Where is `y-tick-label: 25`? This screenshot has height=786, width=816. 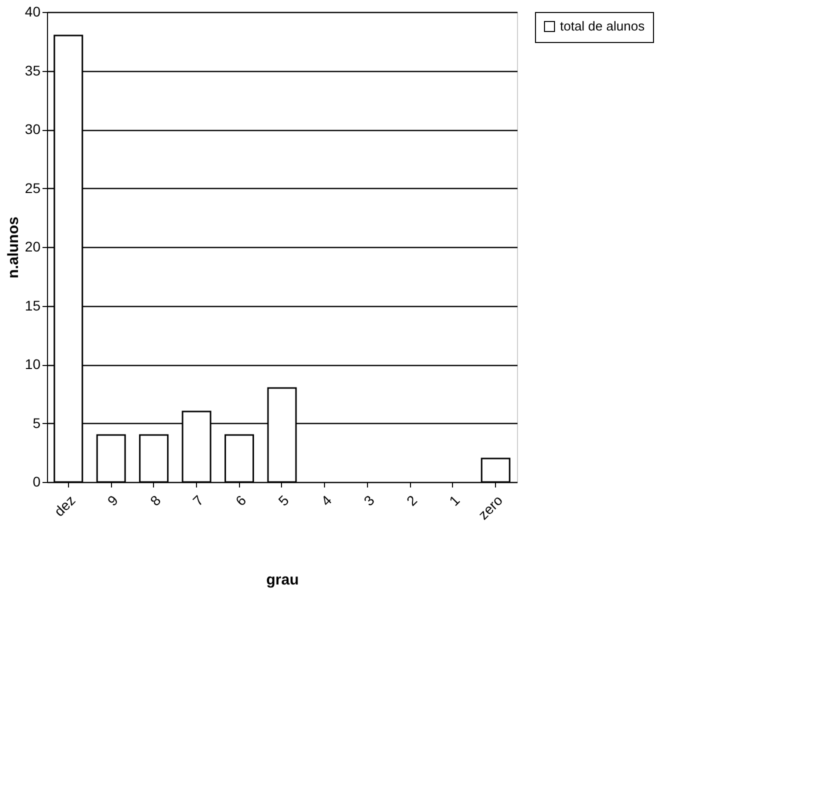
y-tick-label: 25 is located at coordinates (32, 188).